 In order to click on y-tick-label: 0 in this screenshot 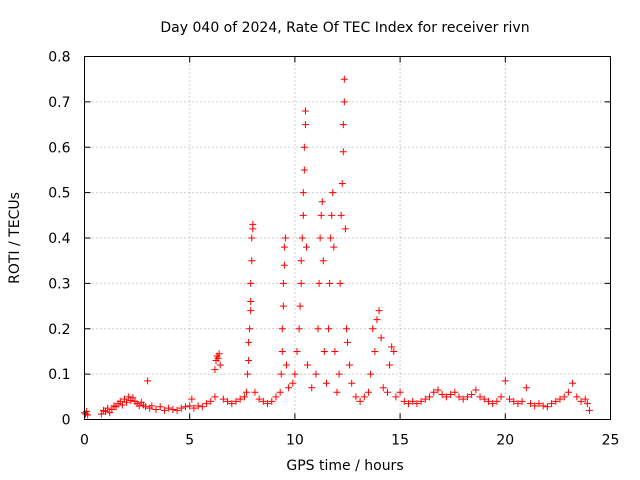, I will do `click(66, 421)`.